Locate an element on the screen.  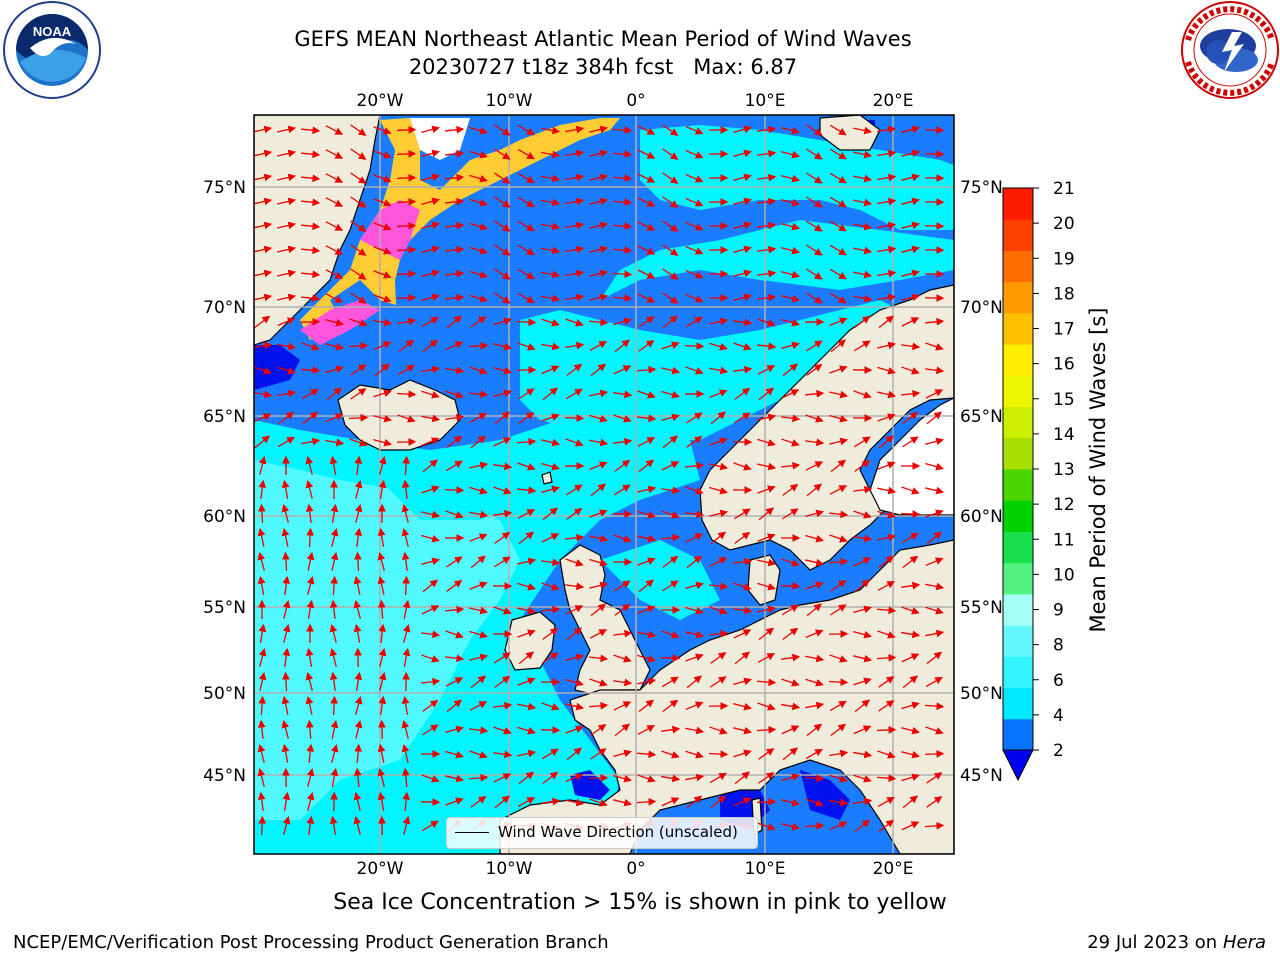
footer-host: Hera is located at coordinates (1244, 942).